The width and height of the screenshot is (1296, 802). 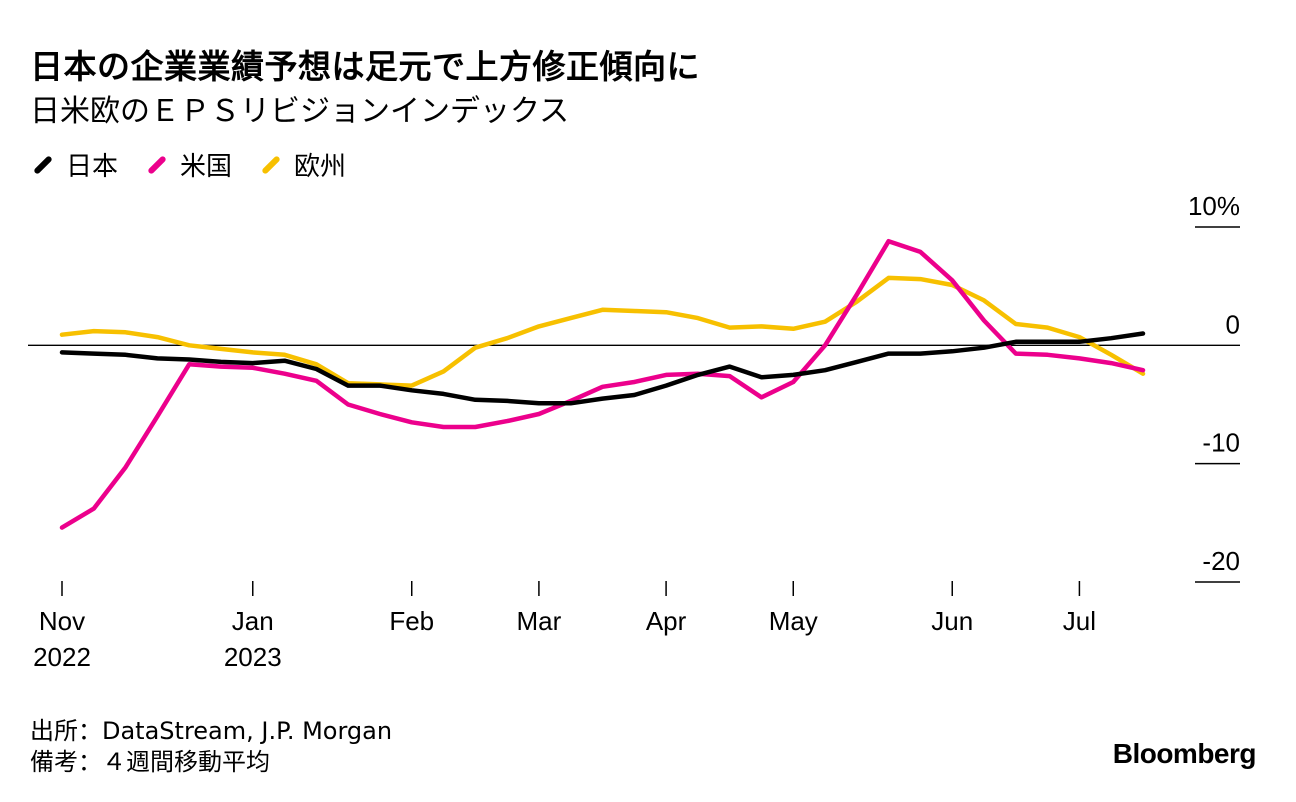 What do you see at coordinates (253, 657) in the screenshot?
I see `x-tick-year-label: 2023` at bounding box center [253, 657].